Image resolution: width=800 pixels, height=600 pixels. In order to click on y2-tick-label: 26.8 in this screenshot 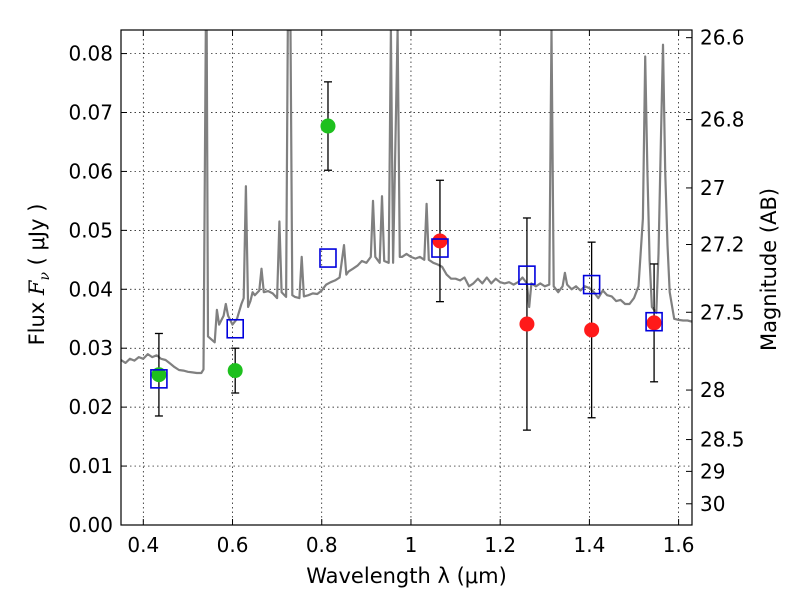, I will do `click(722, 120)`.